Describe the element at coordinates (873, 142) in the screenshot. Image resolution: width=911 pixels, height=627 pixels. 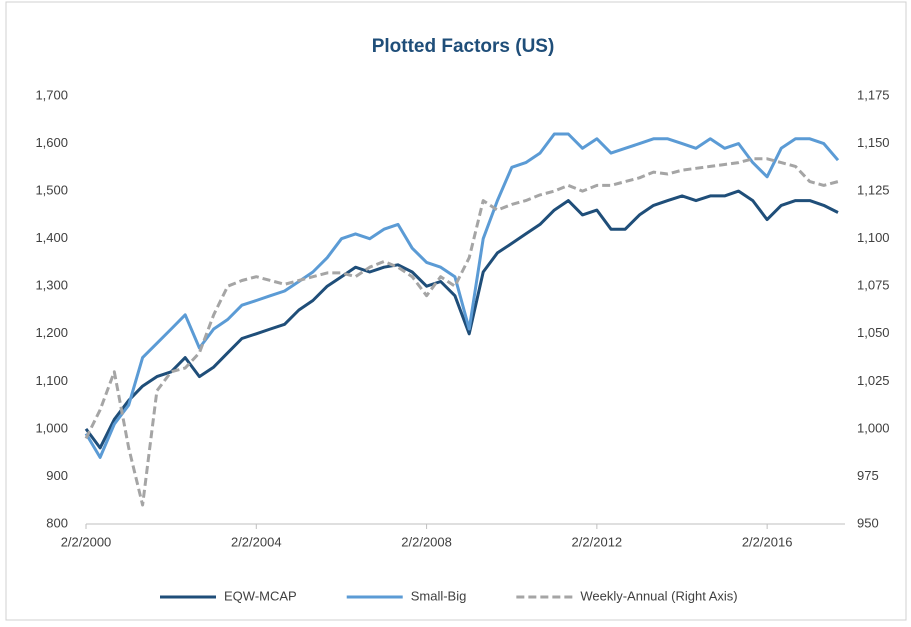
I see `y2-tick-label: 1,150` at that location.